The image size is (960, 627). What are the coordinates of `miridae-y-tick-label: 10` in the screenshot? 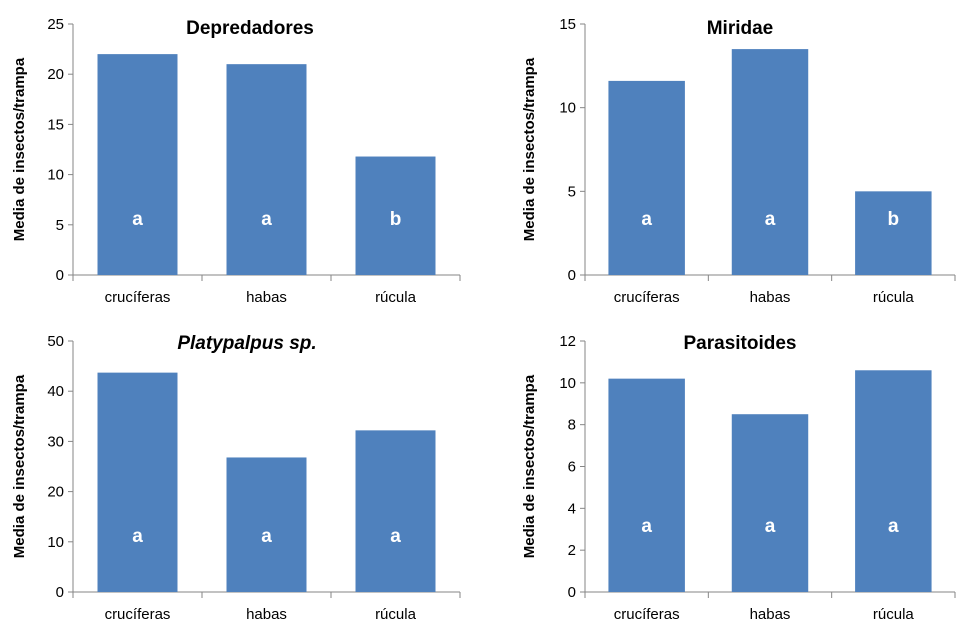 It's located at (567, 108).